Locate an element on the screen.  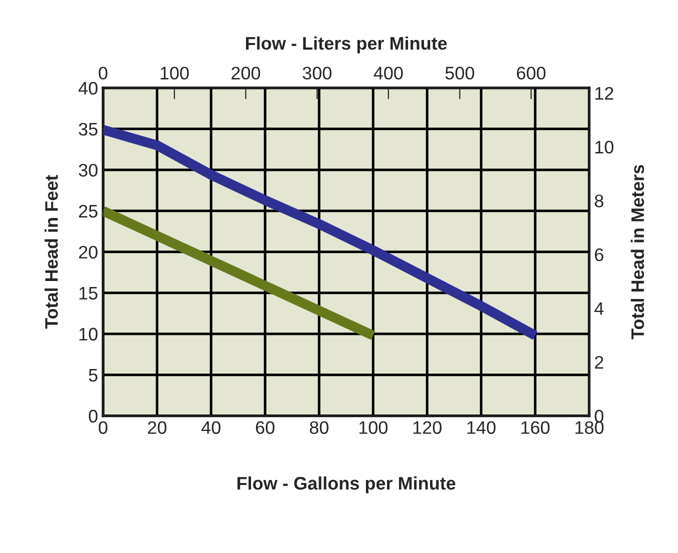
x-tick-label: 40 is located at coordinates (210, 427).